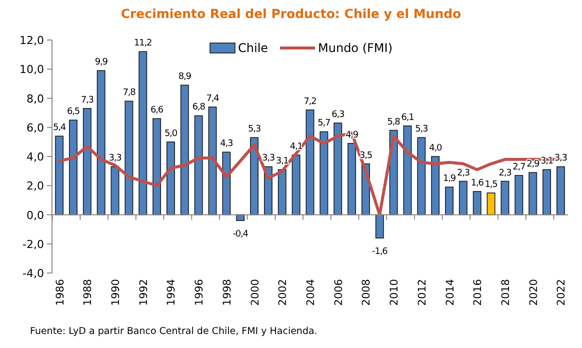  Describe the element at coordinates (88, 292) in the screenshot. I see `x-tick-label: 1988` at that location.